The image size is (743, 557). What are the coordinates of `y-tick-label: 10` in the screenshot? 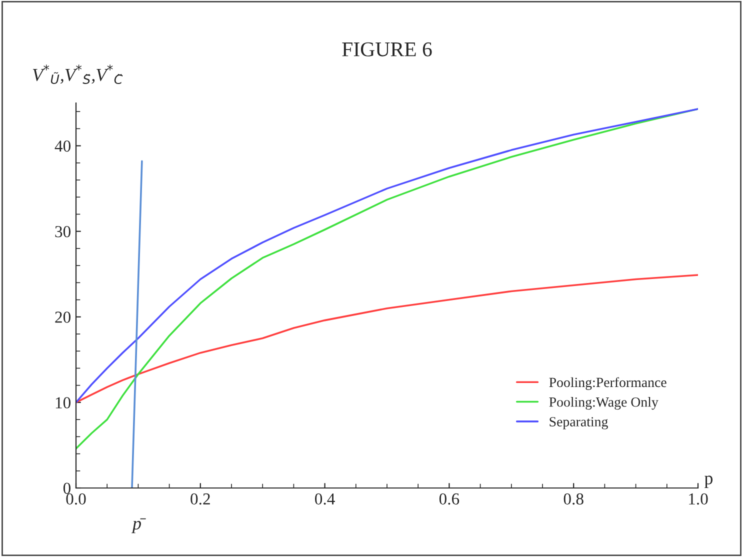 It's located at (63, 402).